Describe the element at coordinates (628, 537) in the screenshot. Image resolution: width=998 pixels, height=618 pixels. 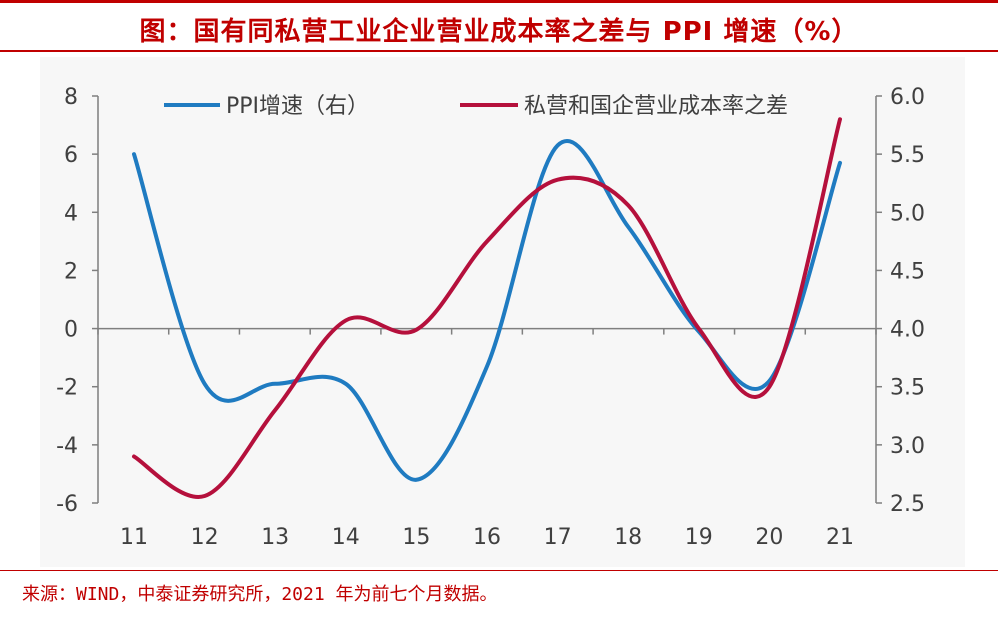
I see `x-axis-tick-label: 18` at that location.